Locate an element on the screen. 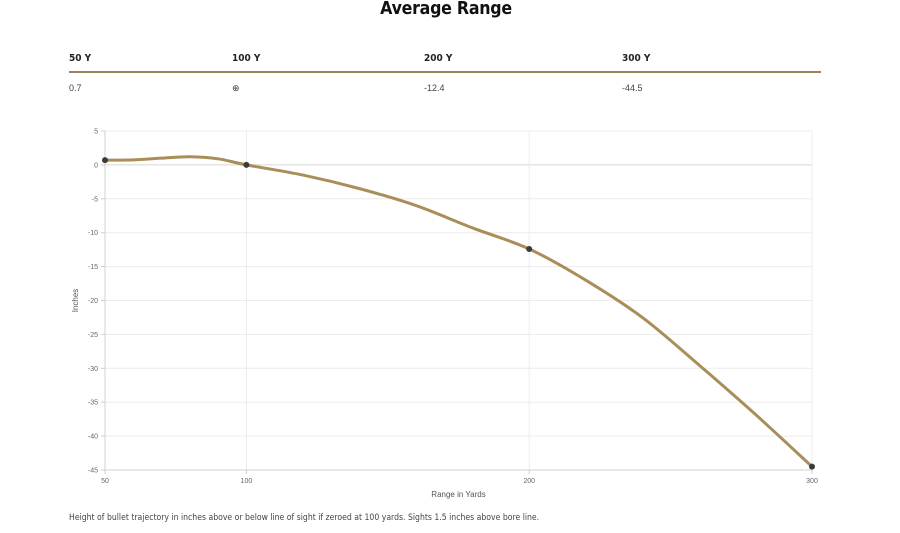 The image size is (900, 533). x-axis-ticks: 50 100 200 300 is located at coordinates (459, 477).